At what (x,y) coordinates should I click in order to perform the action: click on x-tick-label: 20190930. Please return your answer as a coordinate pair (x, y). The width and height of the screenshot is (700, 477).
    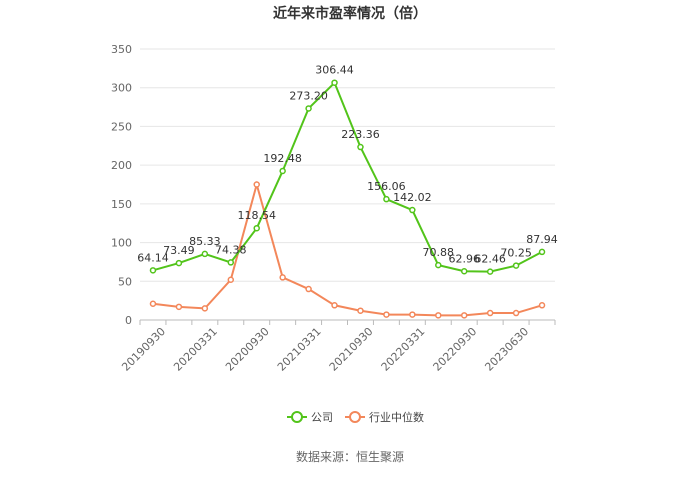
    Looking at the image, I should click on (143, 349).